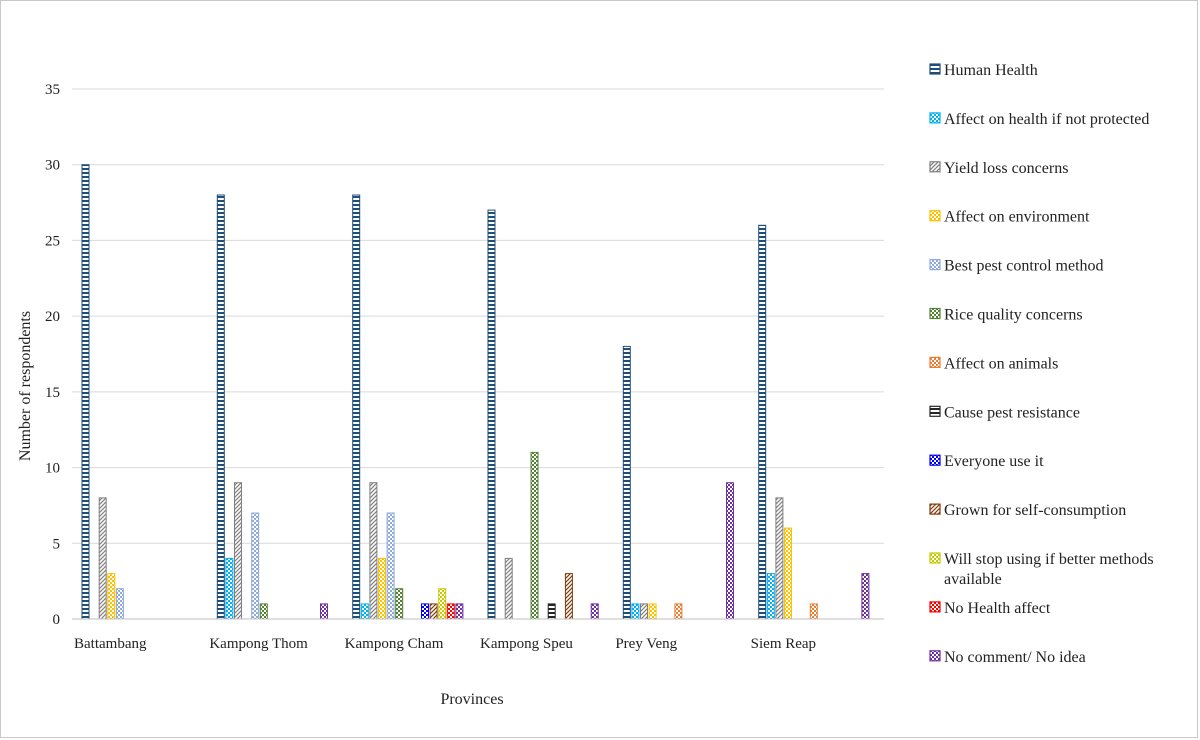 The width and height of the screenshot is (1200, 740). Describe the element at coordinates (1035, 510) in the screenshot. I see `legend-label: Grown for self-consumption` at that location.